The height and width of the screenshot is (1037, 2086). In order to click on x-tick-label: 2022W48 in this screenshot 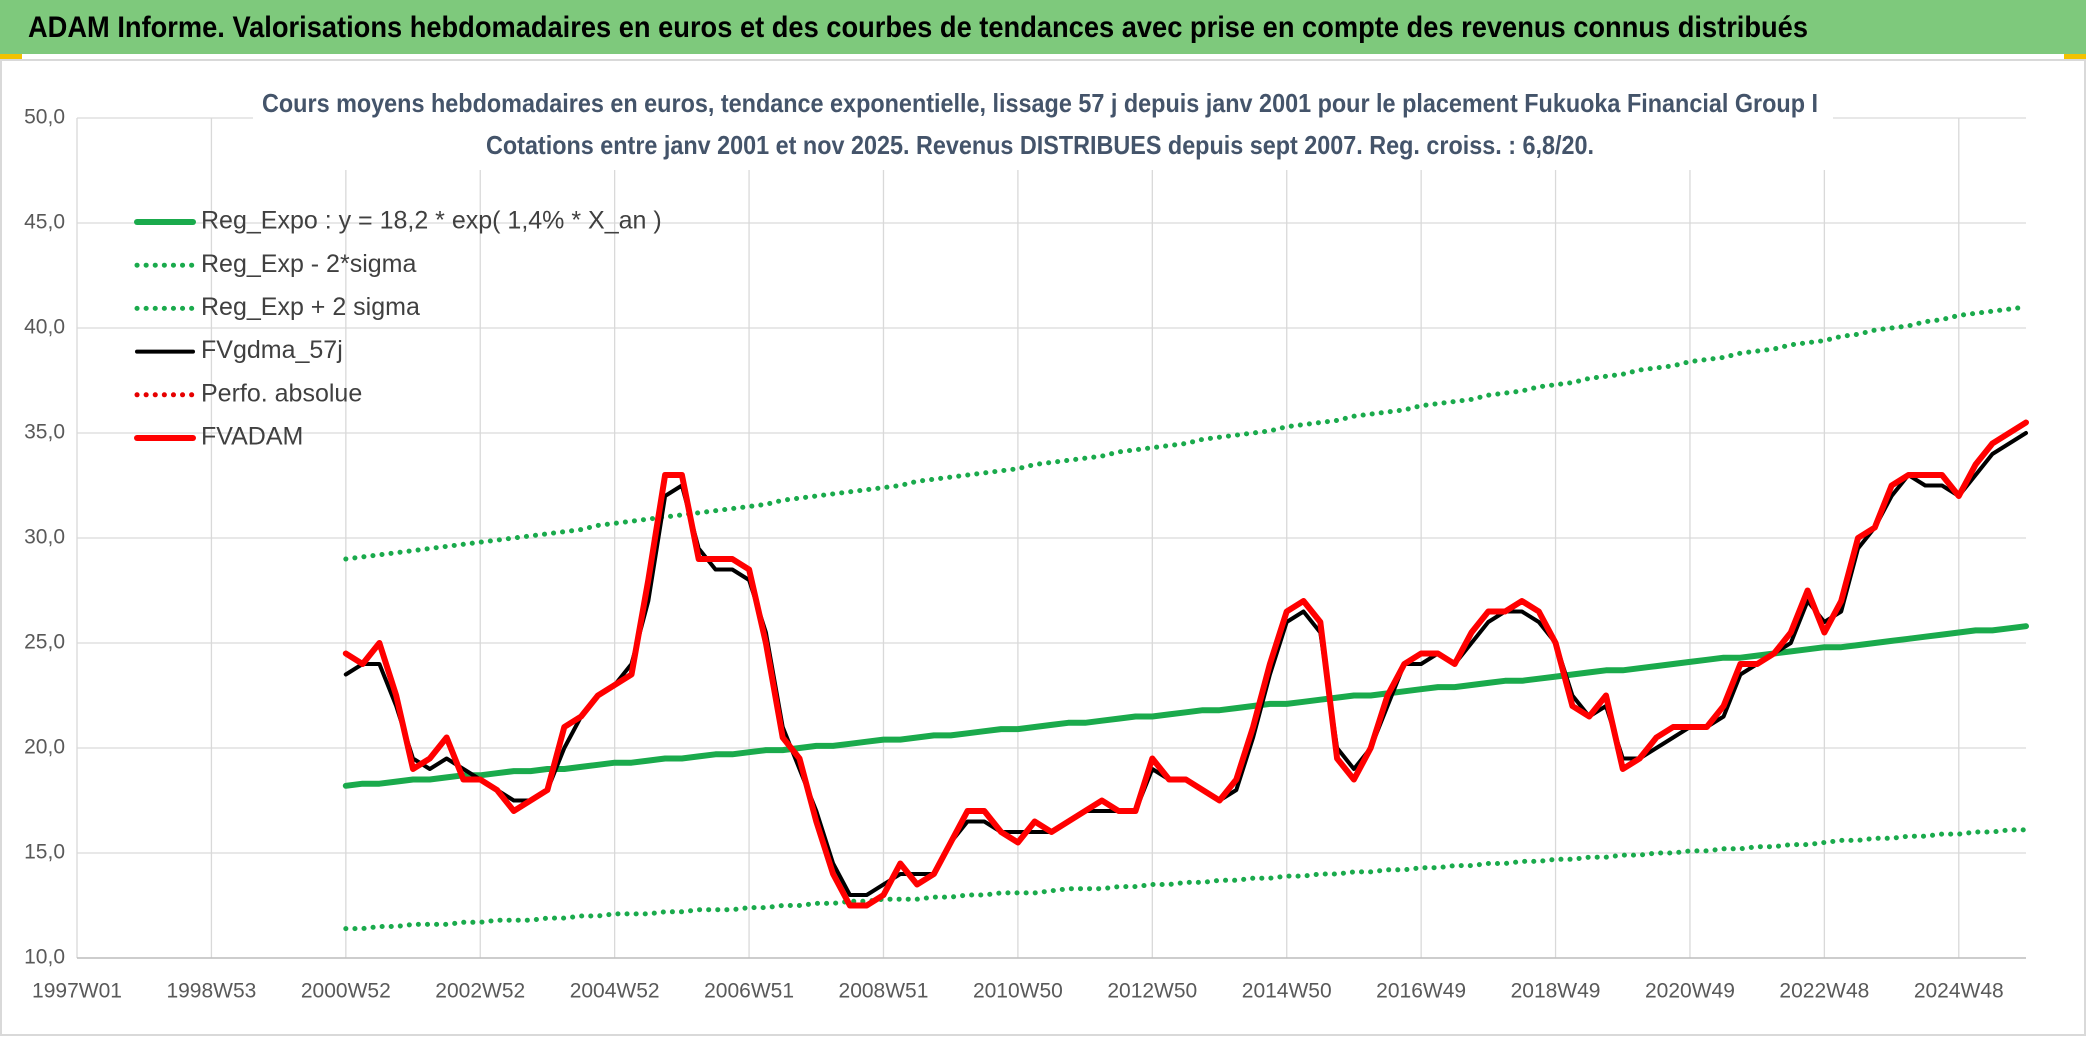, I will do `click(1824, 991)`.